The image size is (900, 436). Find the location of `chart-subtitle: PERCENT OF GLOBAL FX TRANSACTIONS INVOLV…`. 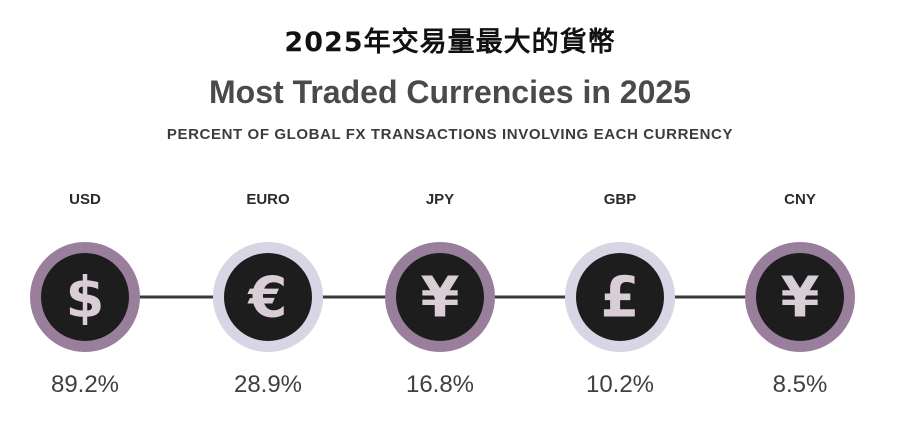

chart-subtitle: PERCENT OF GLOBAL FX TRANSACTIONS INVOLV… is located at coordinates (450, 134).